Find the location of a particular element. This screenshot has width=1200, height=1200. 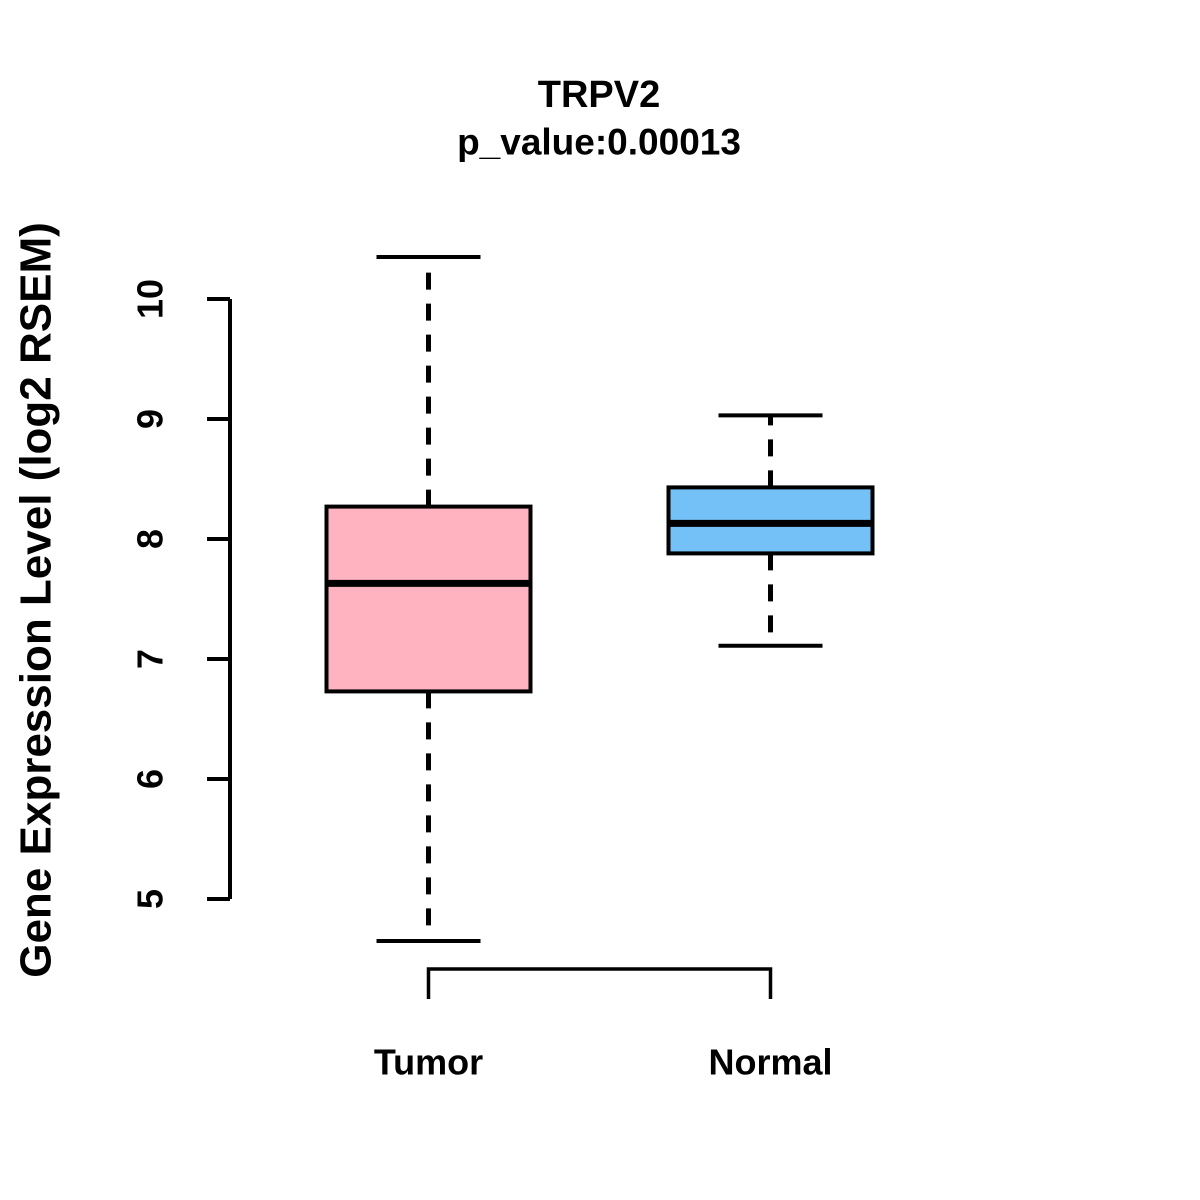

chart-subtitle: p_value:0.00013 is located at coordinates (599, 142).